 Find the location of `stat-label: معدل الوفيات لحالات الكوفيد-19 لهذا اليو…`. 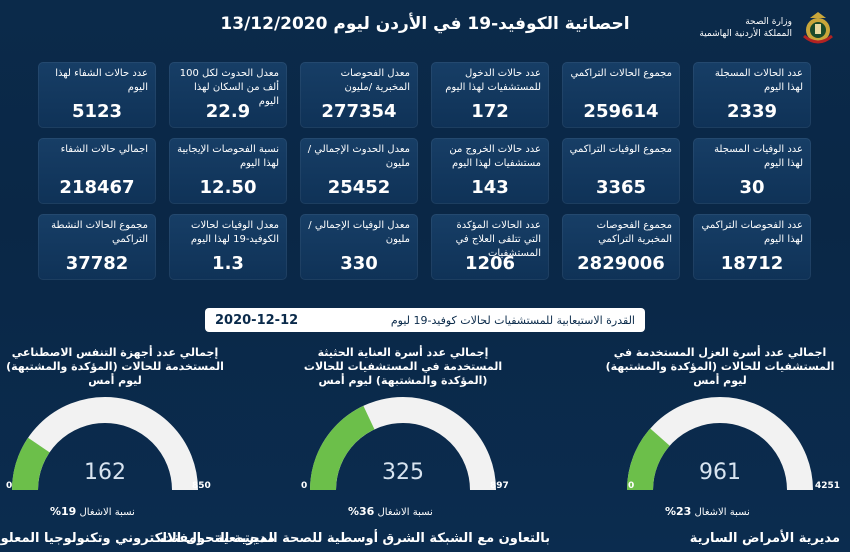

stat-label: معدل الوفيات لحالات الكوفيد-19 لهذا اليو… is located at coordinates (234, 232).